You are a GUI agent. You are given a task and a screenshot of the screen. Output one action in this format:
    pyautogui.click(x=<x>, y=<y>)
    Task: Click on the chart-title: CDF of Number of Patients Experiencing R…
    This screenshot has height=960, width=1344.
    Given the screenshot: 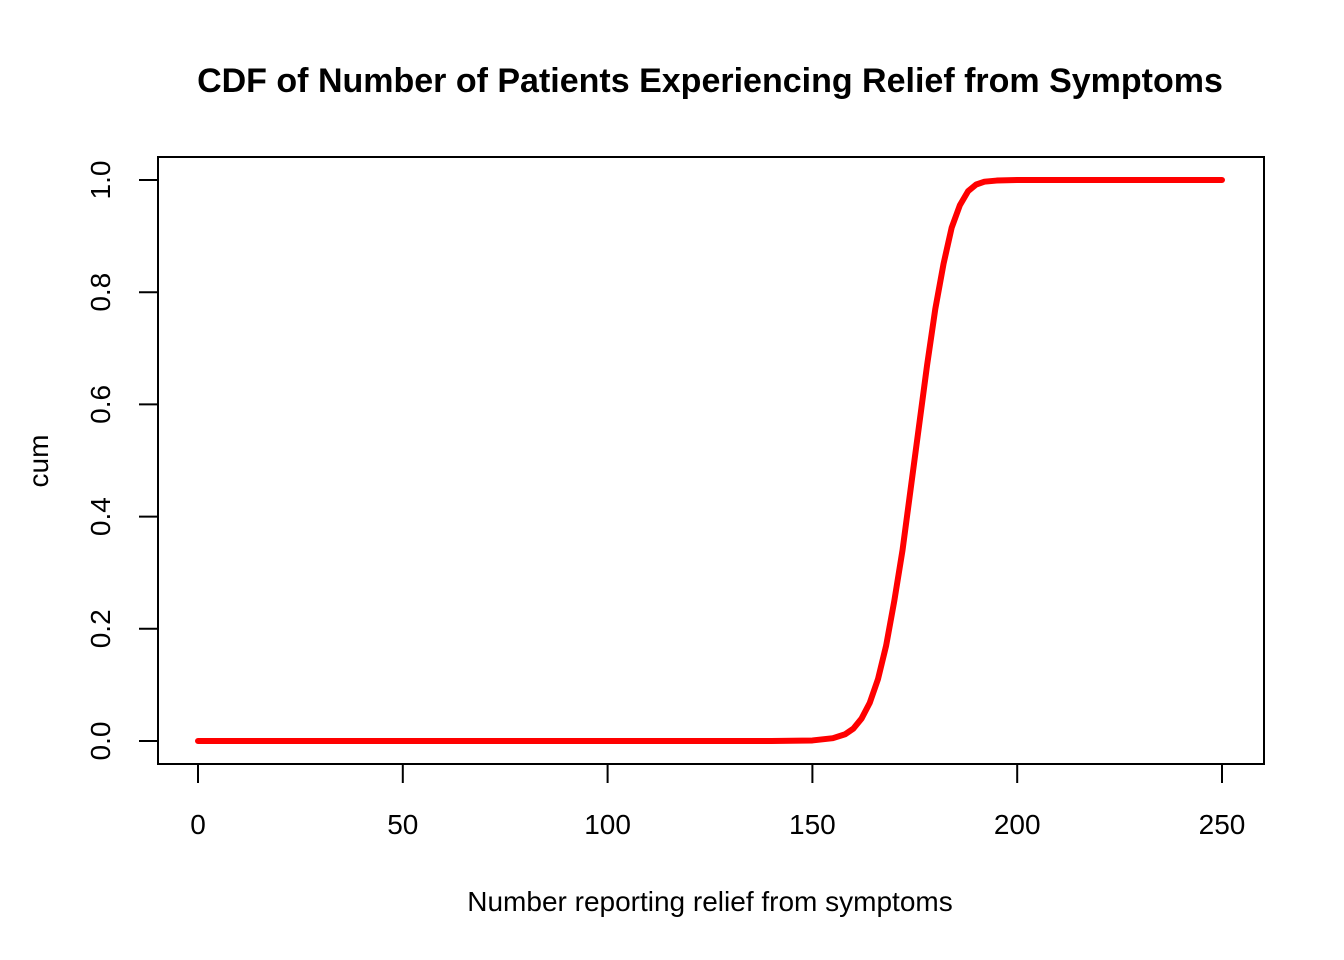 What is the action you would take?
    pyautogui.click(x=710, y=81)
    